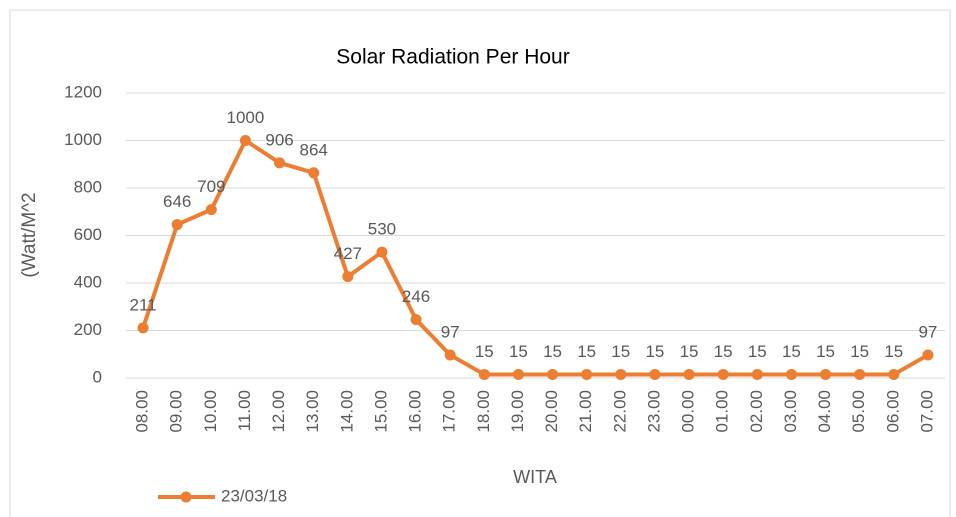 The width and height of the screenshot is (956, 517). Describe the element at coordinates (585, 411) in the screenshot. I see `x-tick-label: 21.00` at that location.